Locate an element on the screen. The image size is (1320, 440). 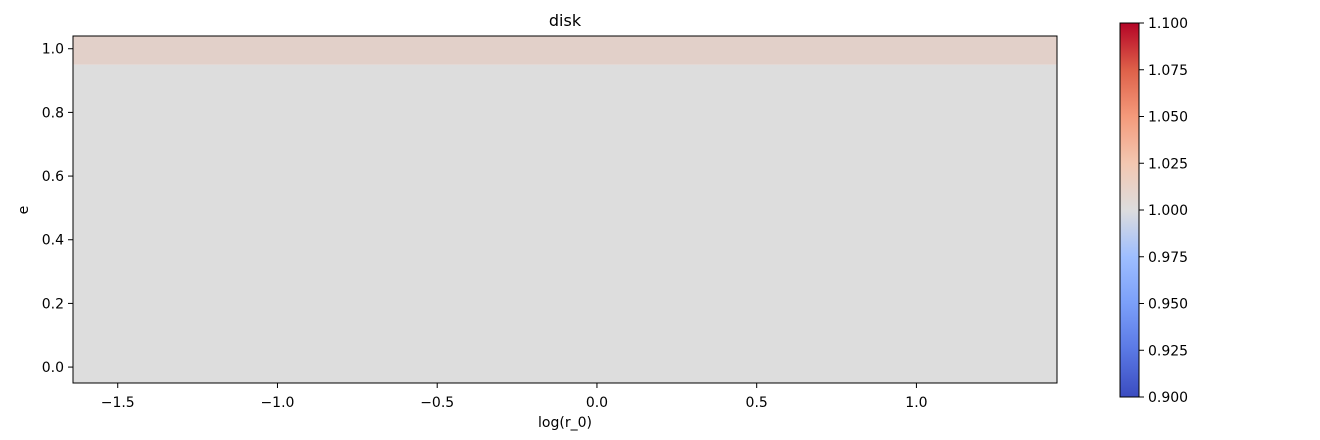
y-tick-label: 0.4 is located at coordinates (53, 241).